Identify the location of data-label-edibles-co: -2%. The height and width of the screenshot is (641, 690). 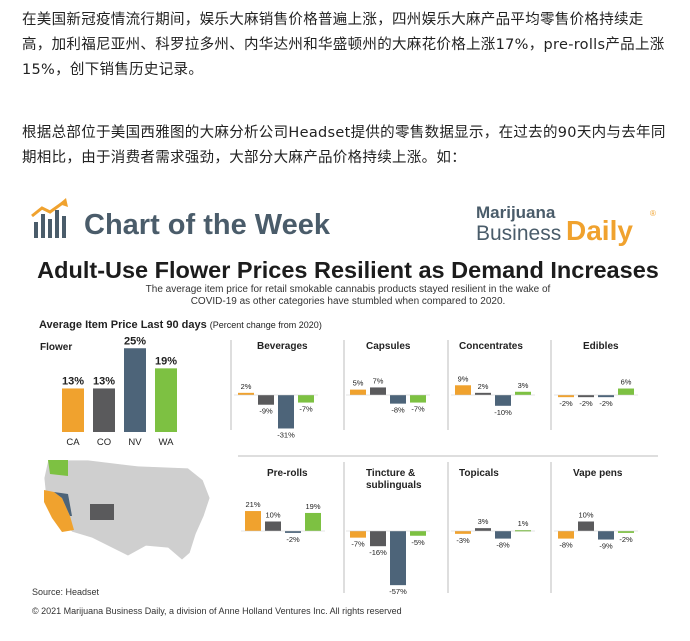
(586, 403).